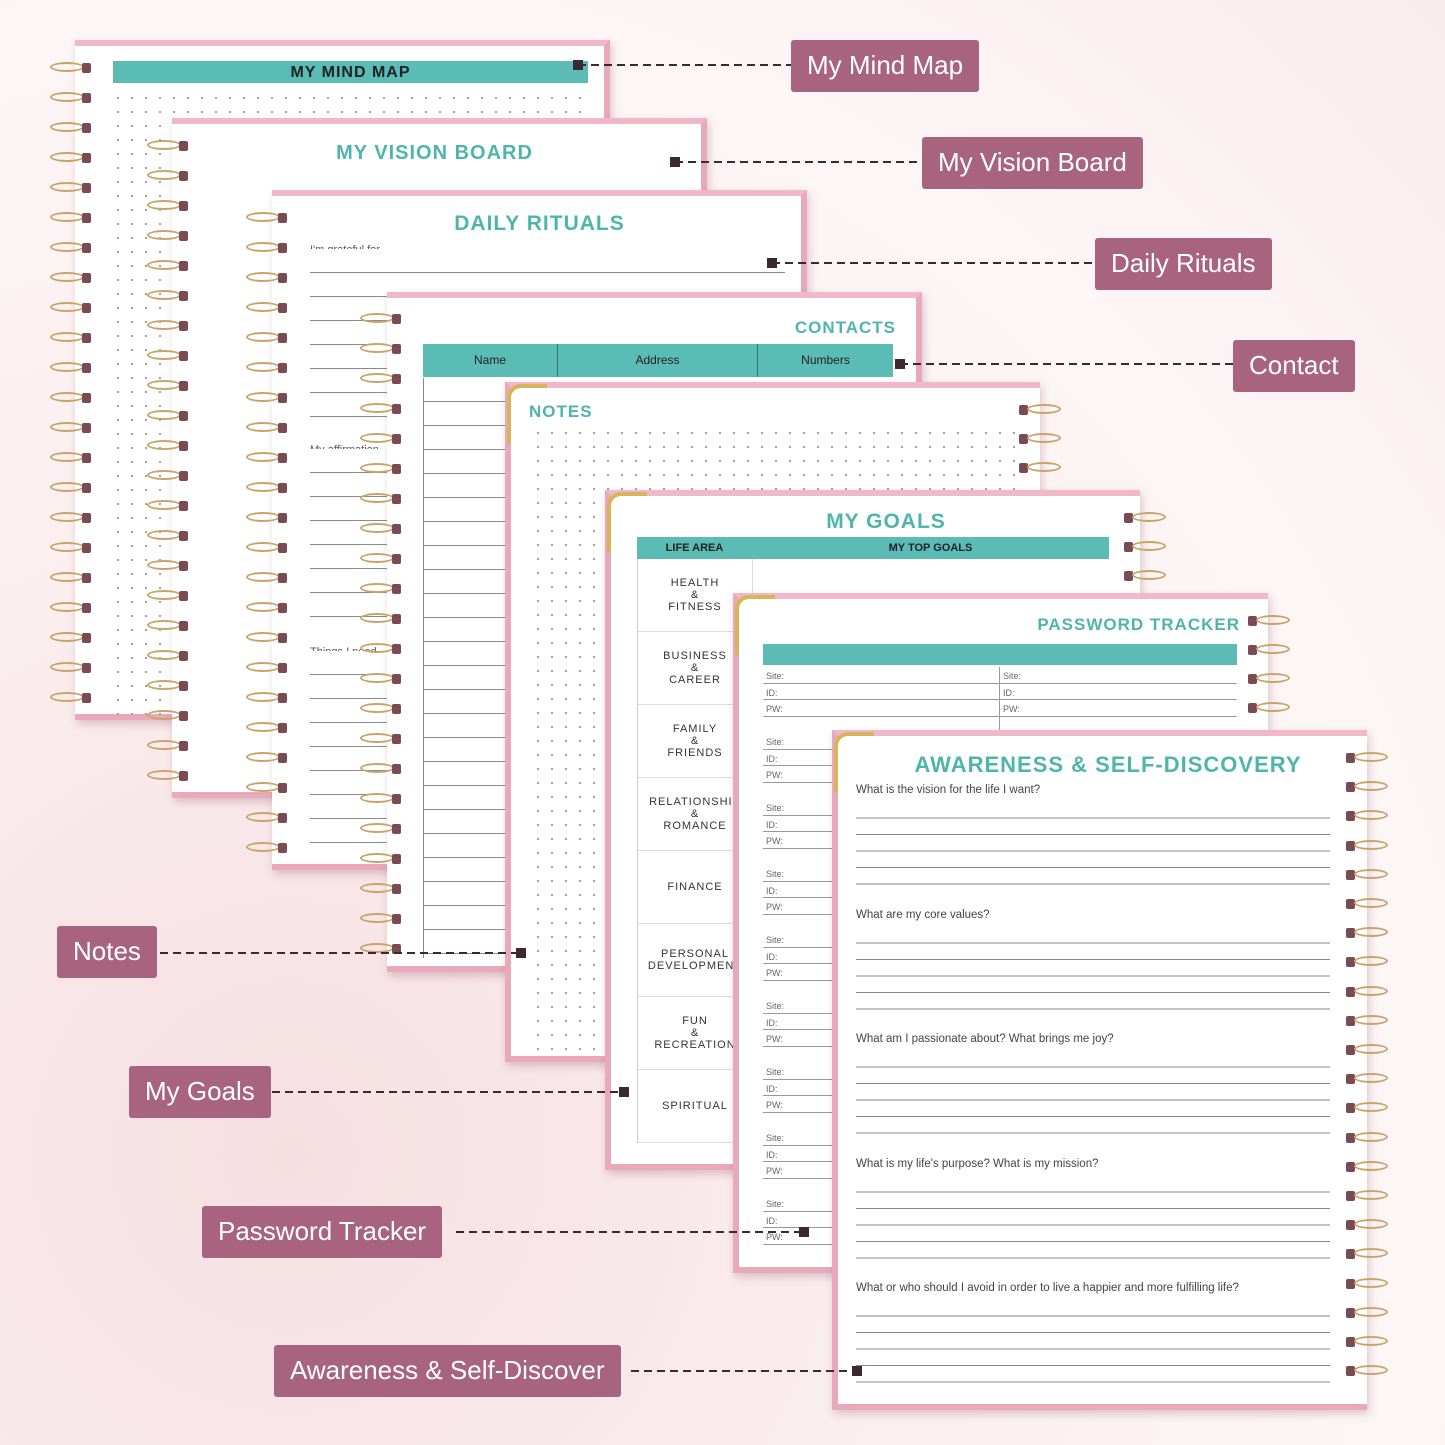 Image resolution: width=1445 pixels, height=1445 pixels. I want to click on life-area-cell: PERSONAL DEVELOPMENT, so click(695, 960).